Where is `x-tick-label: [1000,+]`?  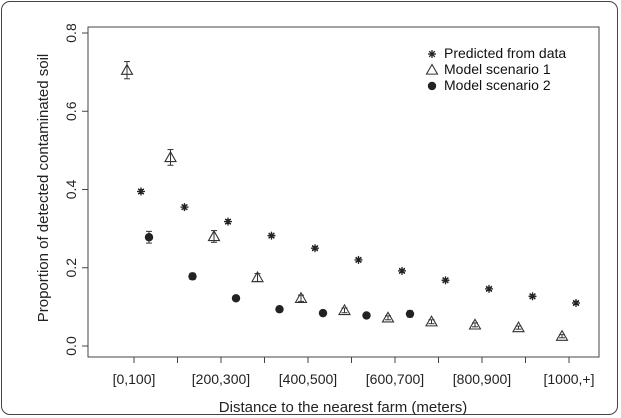
x-tick-label: [1000,+] is located at coordinates (569, 379).